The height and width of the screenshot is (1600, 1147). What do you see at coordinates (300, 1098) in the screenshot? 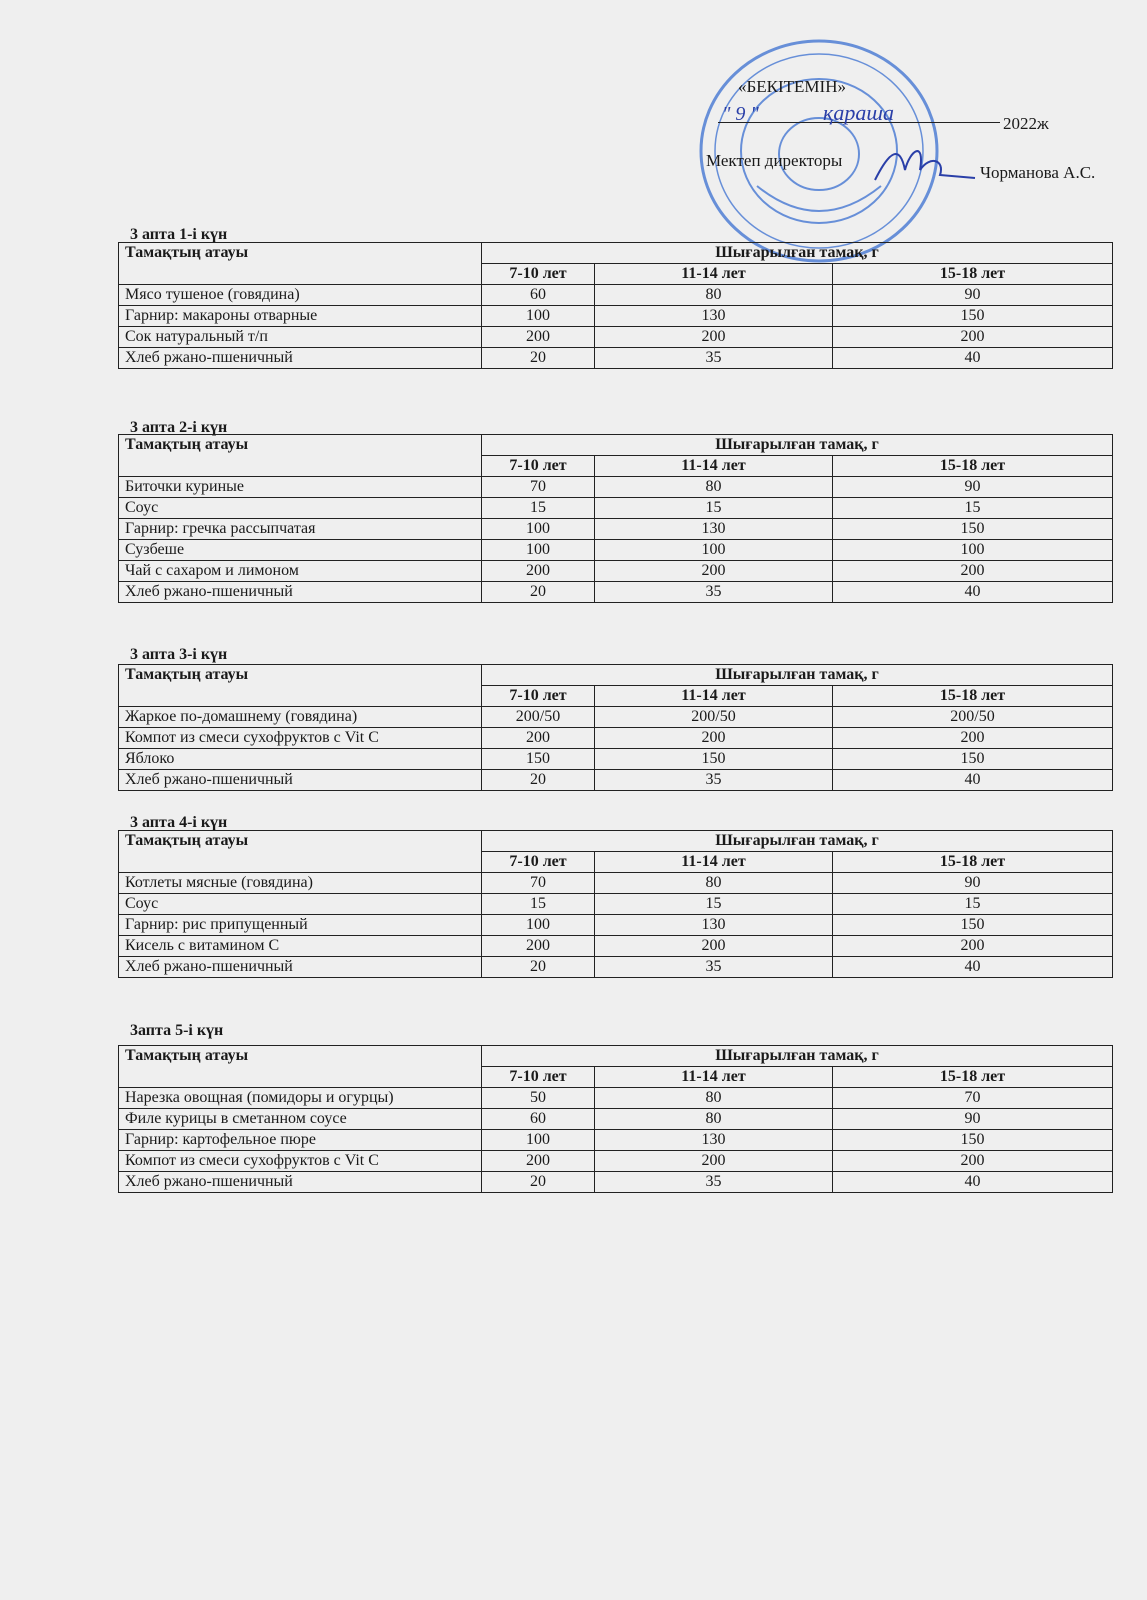
I see `dish-name: Нарезка овощная (помидоры и огурцы)` at bounding box center [300, 1098].